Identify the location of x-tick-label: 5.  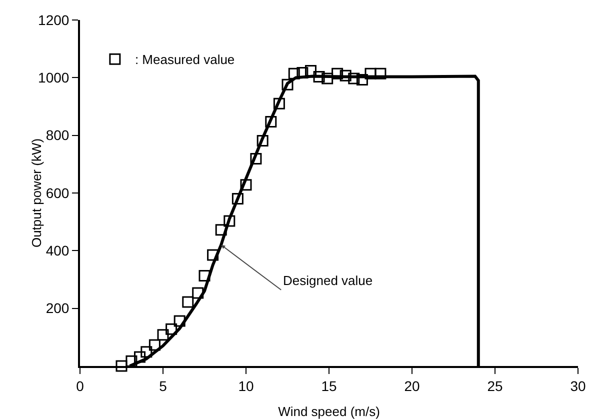
(163, 386).